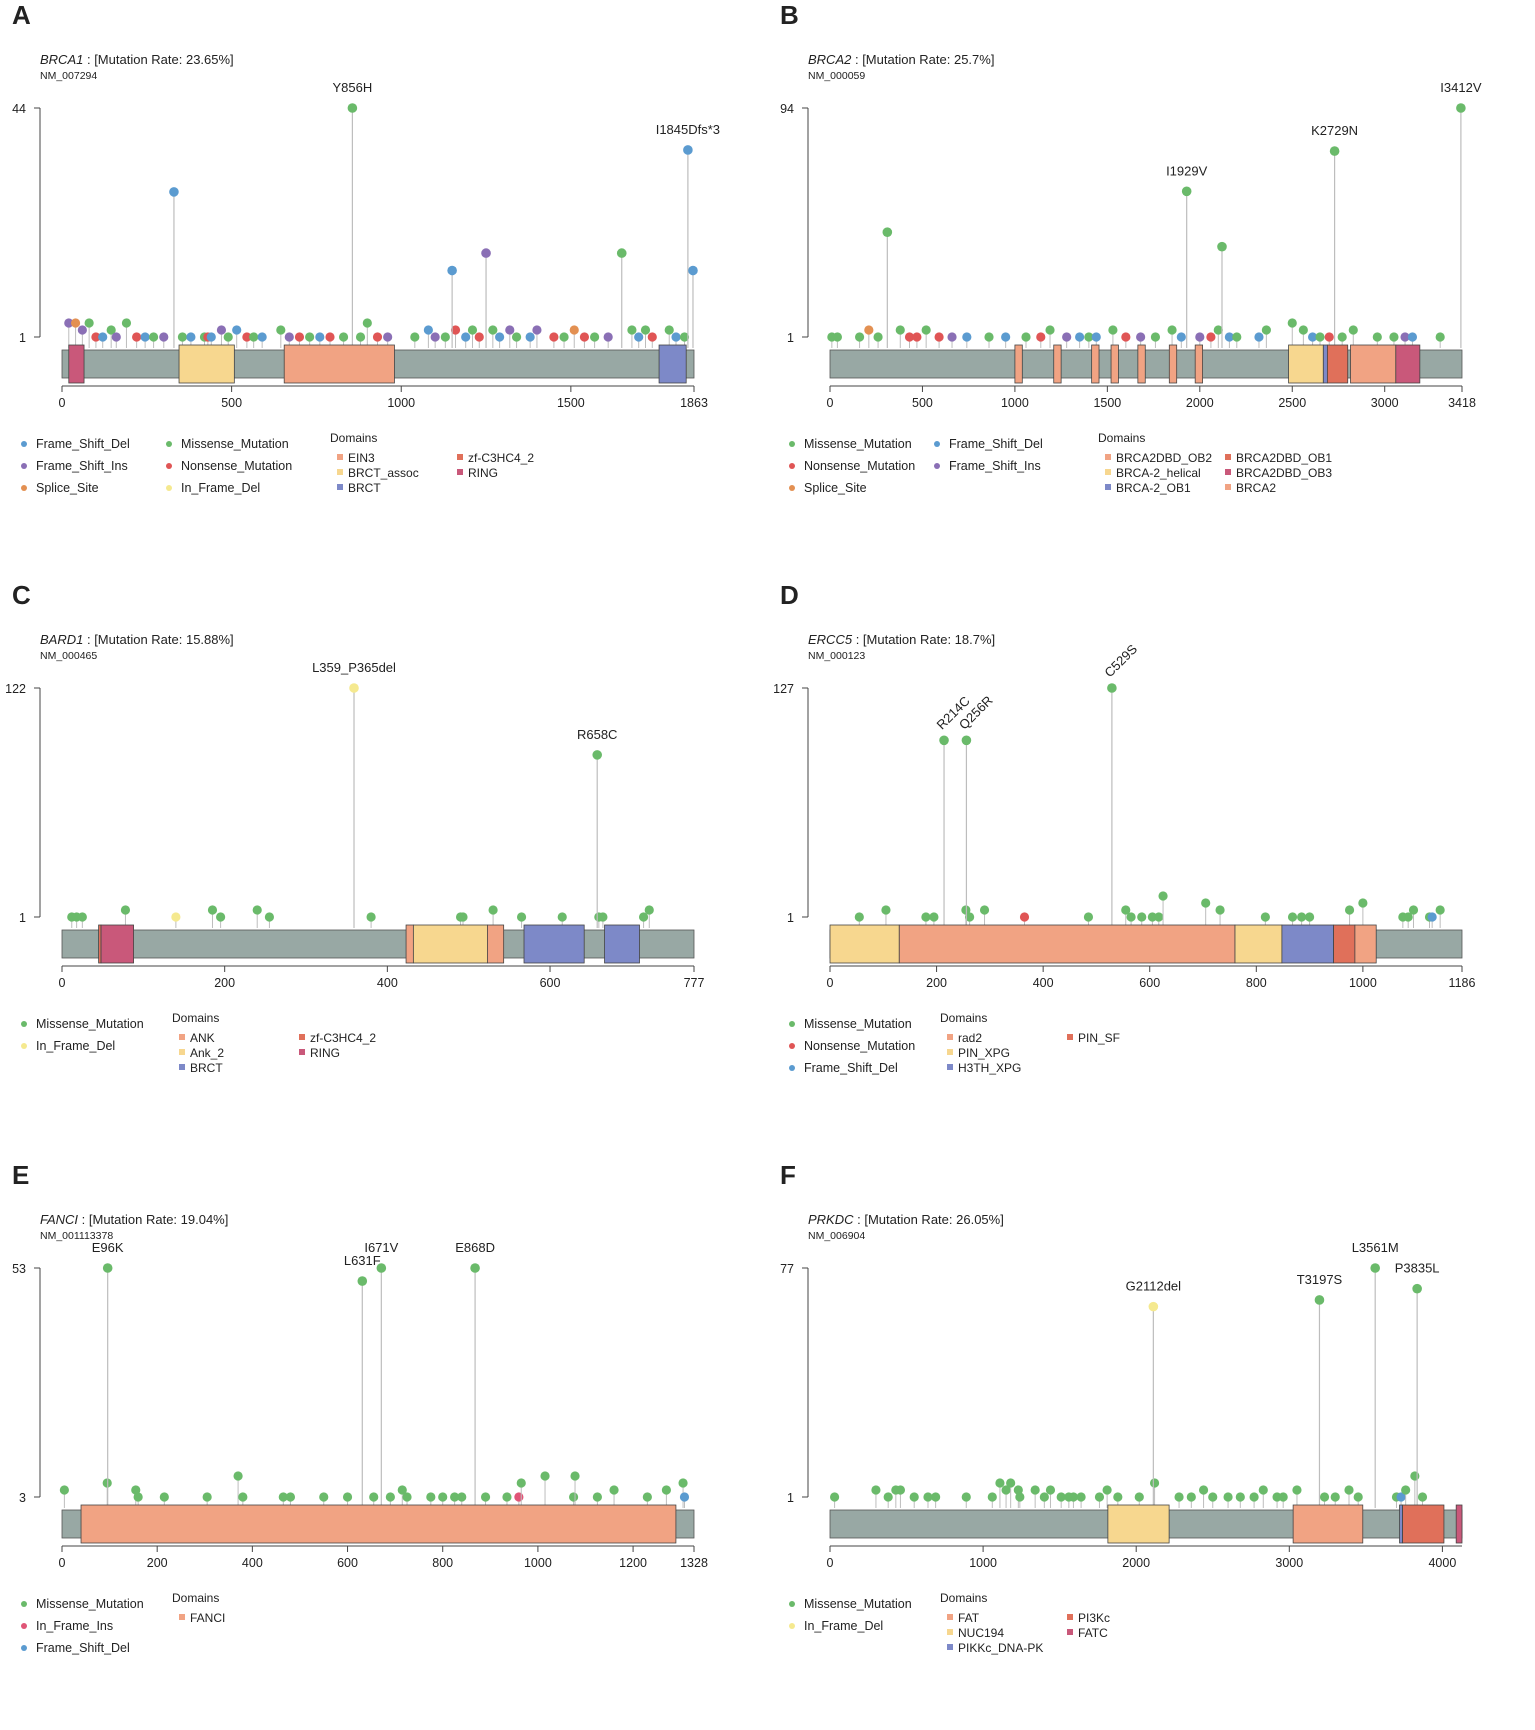 This screenshot has height=1730, width=1535. What do you see at coordinates (409, 944) in the screenshot?
I see `domain-ank` at bounding box center [409, 944].